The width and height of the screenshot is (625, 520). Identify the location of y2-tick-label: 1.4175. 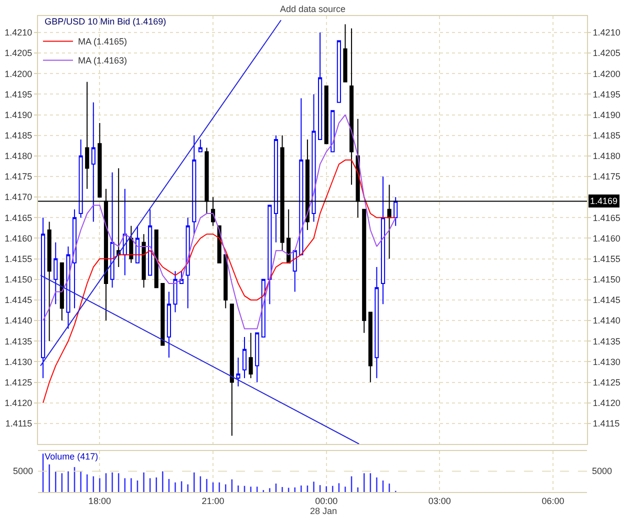
(606, 177).